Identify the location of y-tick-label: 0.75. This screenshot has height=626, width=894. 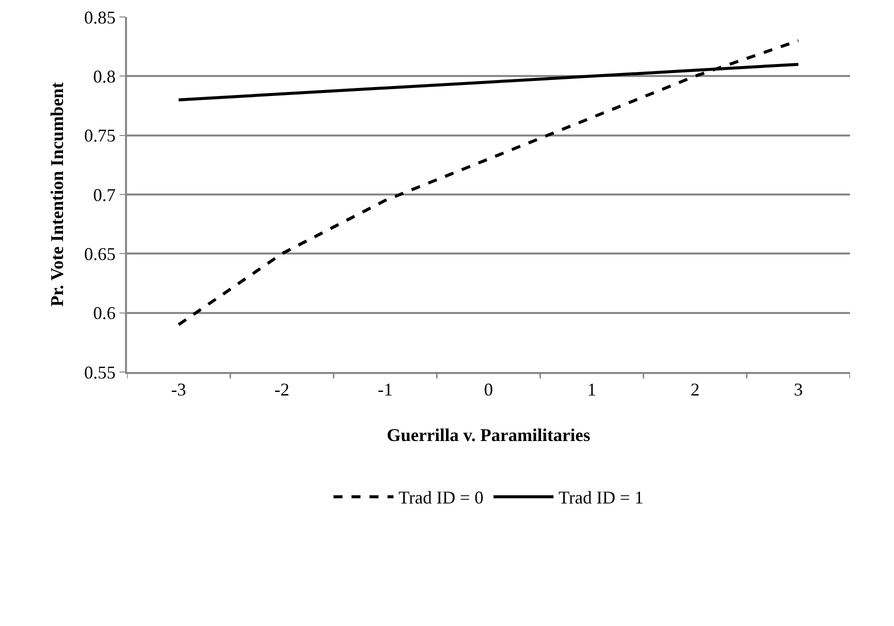
(100, 136).